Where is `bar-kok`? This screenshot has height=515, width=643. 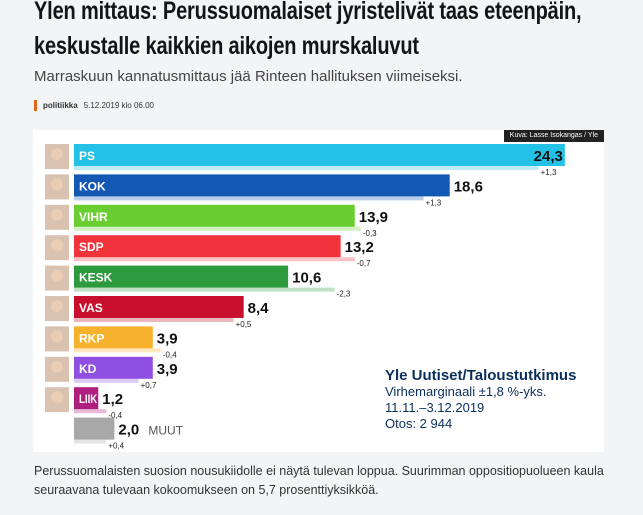
bar-kok is located at coordinates (262, 185).